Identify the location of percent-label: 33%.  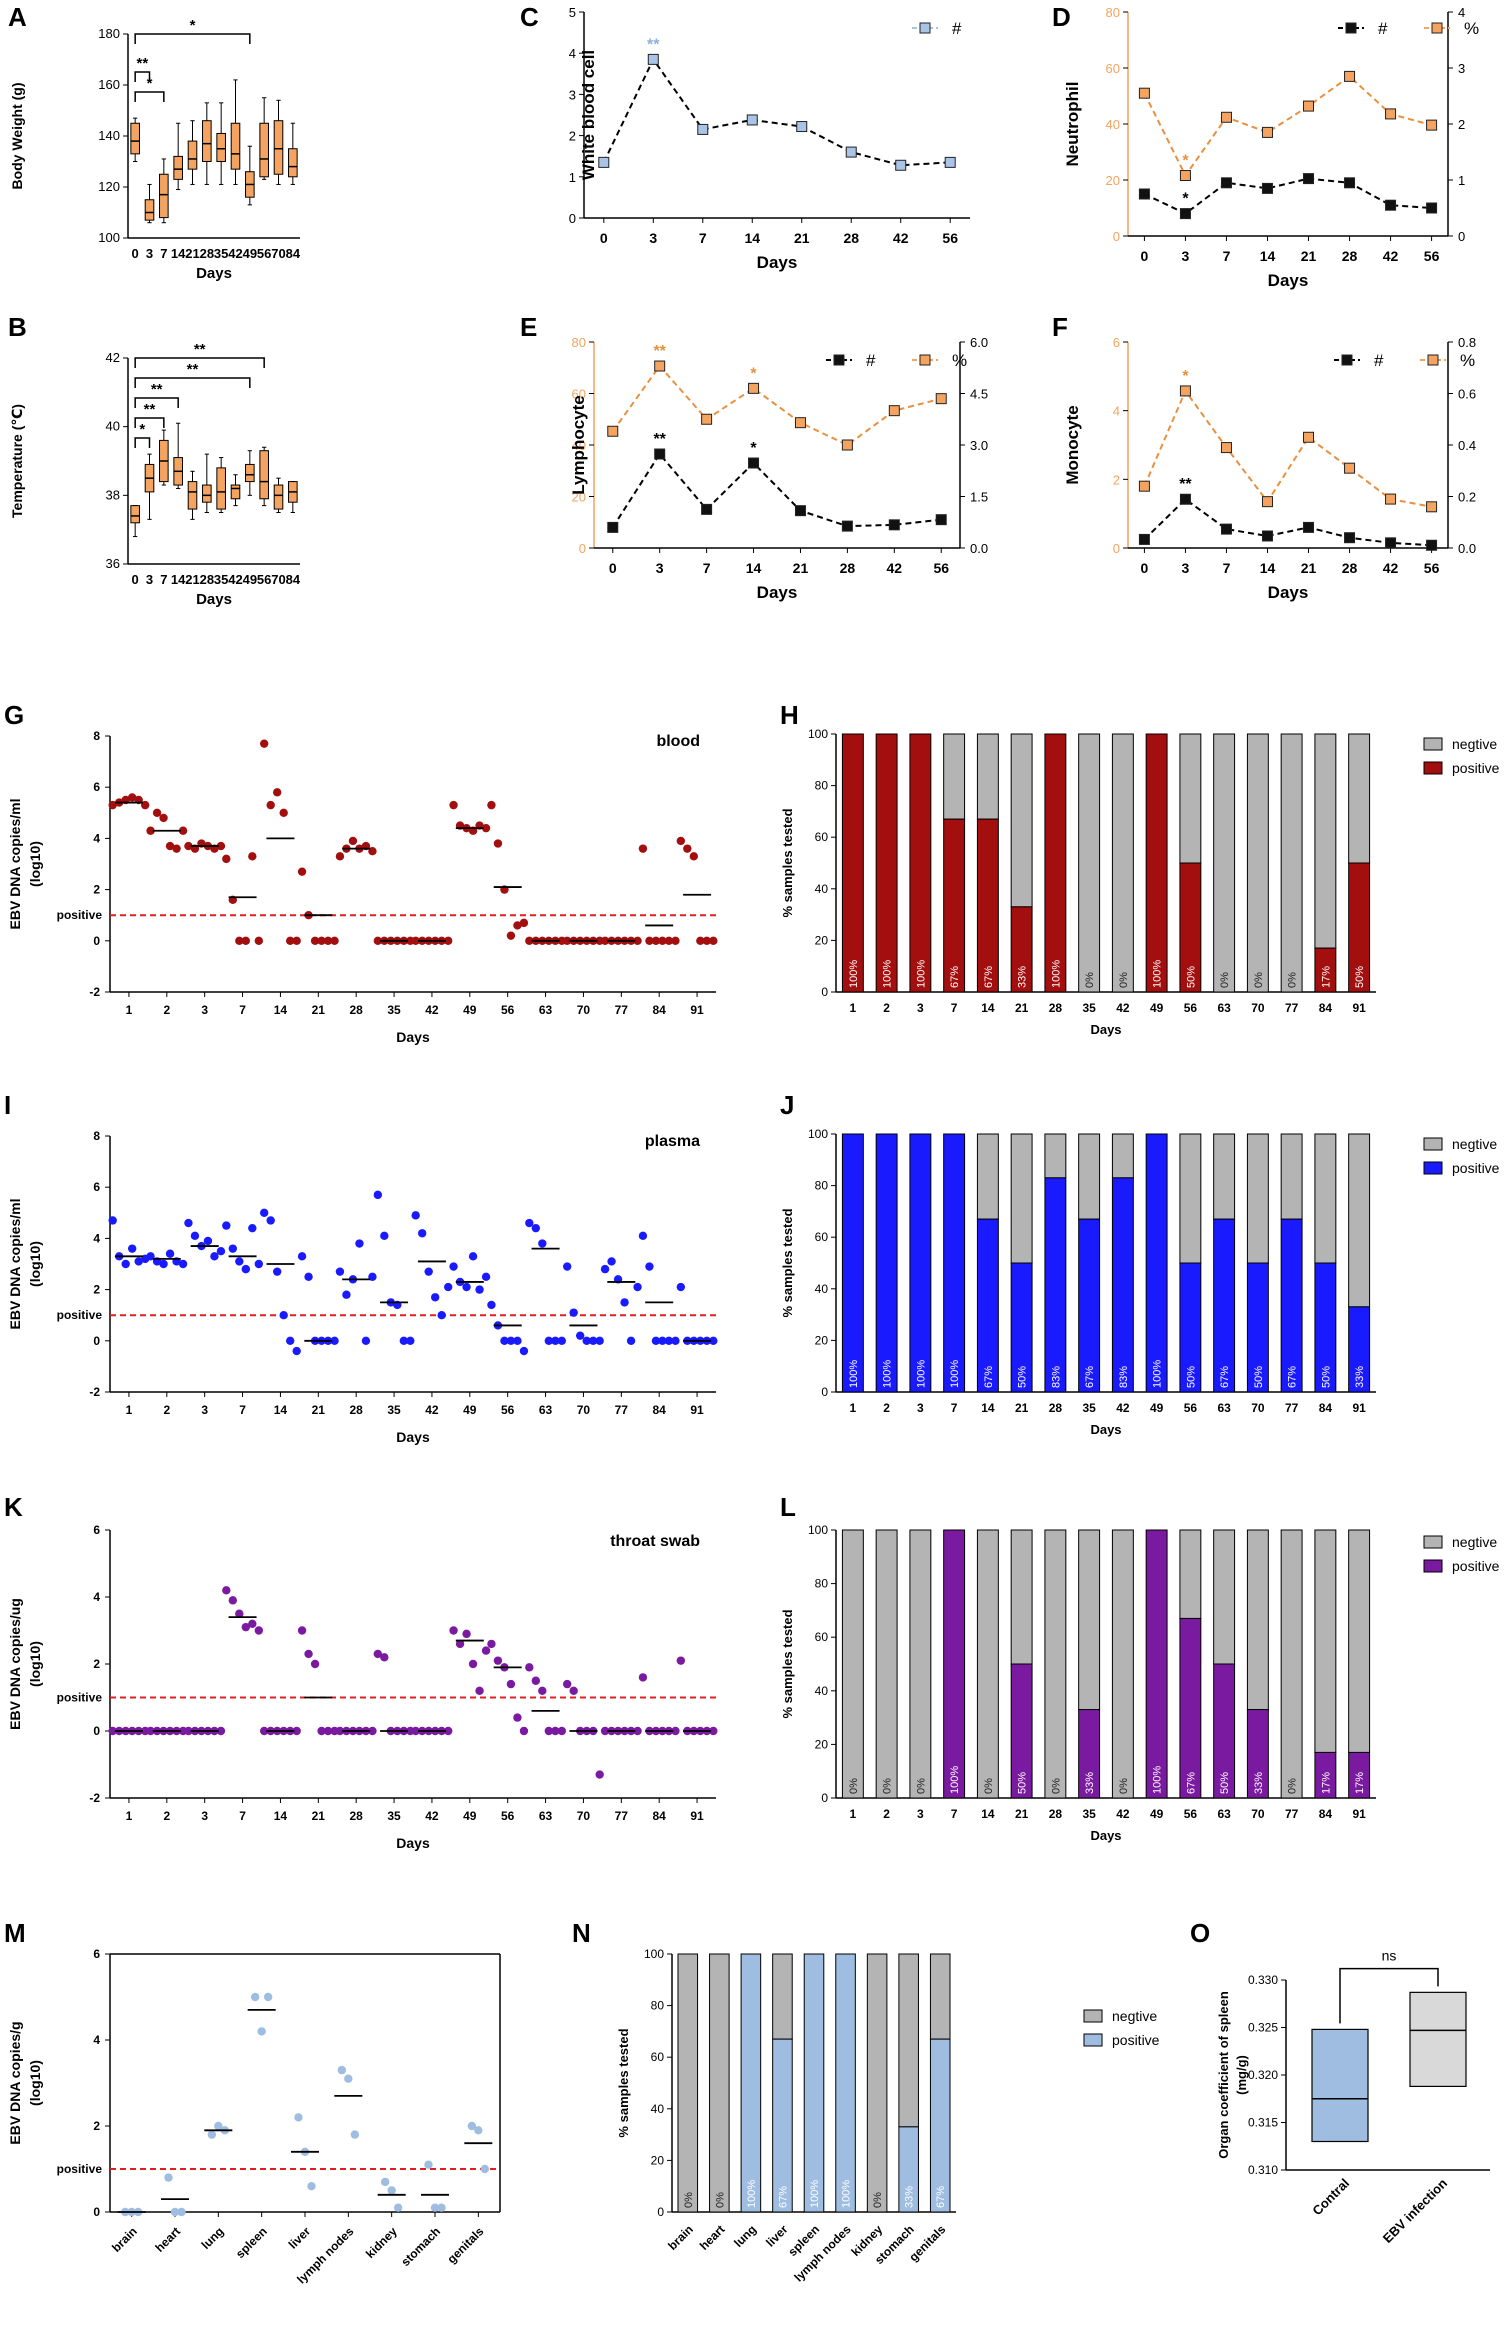
(910, 2197).